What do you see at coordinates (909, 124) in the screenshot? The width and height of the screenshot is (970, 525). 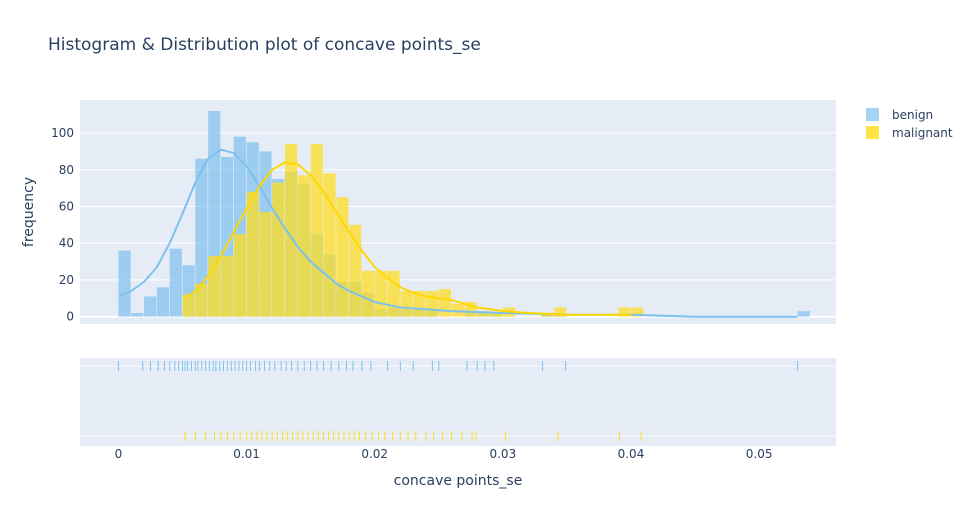 I see `legend: benign malignant` at bounding box center [909, 124].